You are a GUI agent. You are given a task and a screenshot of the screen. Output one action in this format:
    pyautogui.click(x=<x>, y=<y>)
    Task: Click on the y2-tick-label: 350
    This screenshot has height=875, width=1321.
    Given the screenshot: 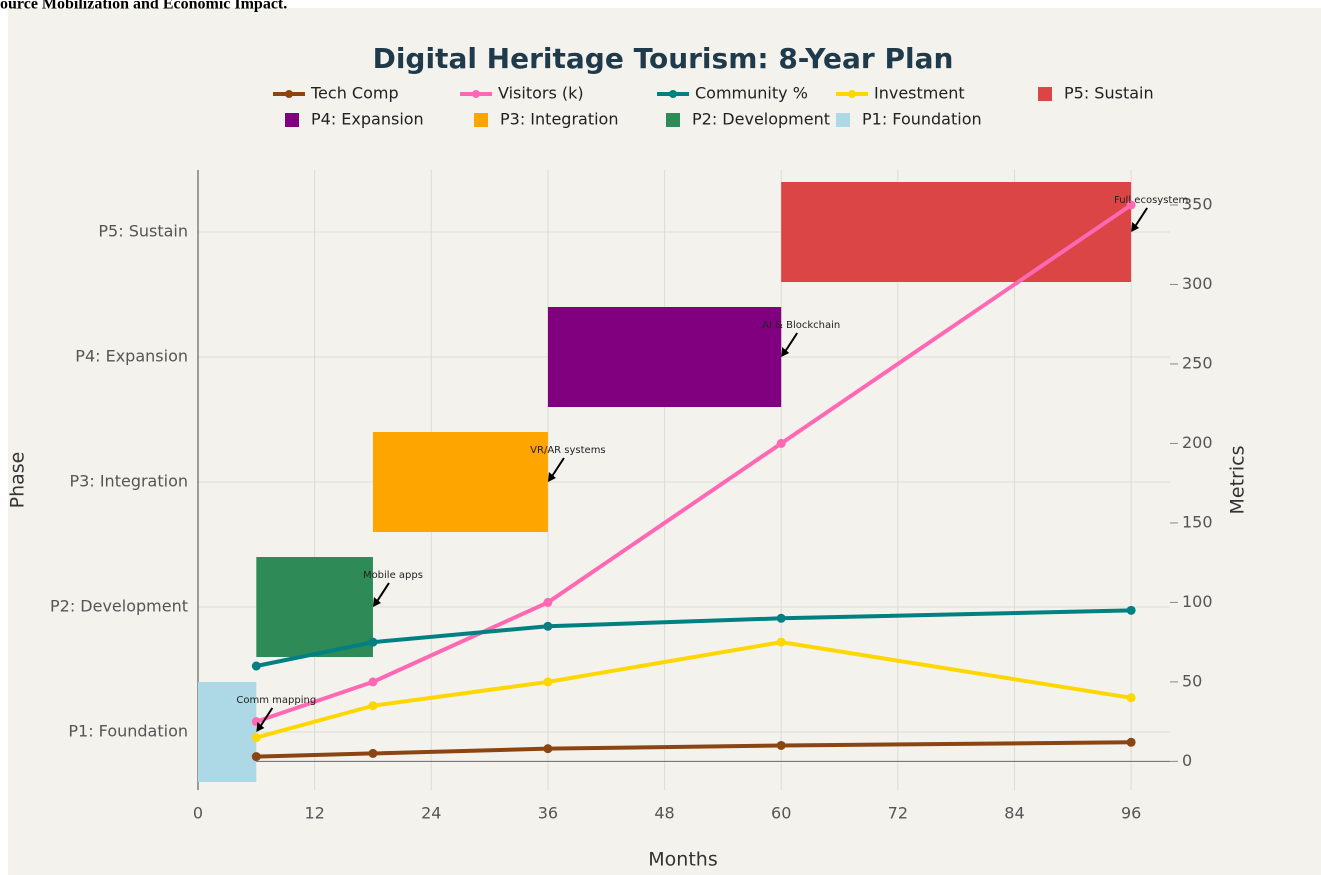 What is the action you would take?
    pyautogui.click(x=1197, y=203)
    